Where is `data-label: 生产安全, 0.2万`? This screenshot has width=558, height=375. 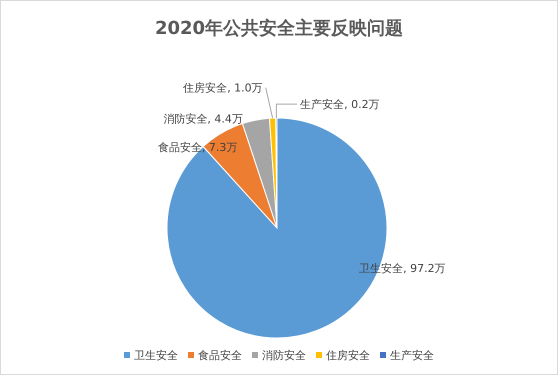
data-label: 生产安全, 0.2万 is located at coordinates (340, 105).